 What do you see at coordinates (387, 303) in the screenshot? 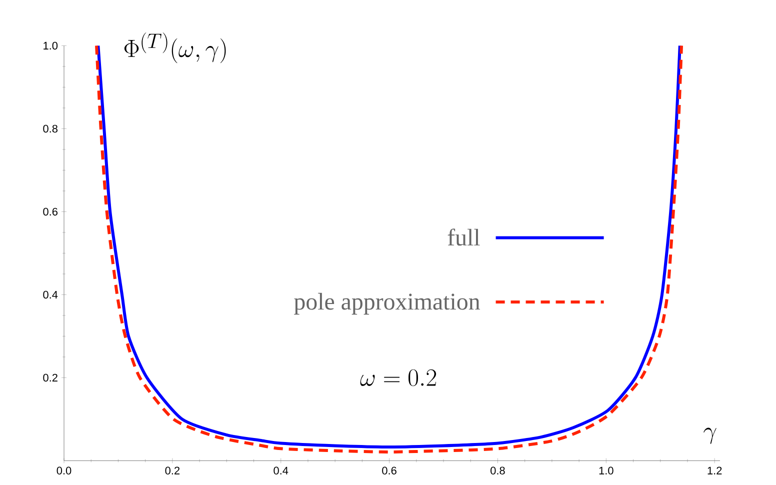
I see `legend-label: pole approximation` at bounding box center [387, 303].